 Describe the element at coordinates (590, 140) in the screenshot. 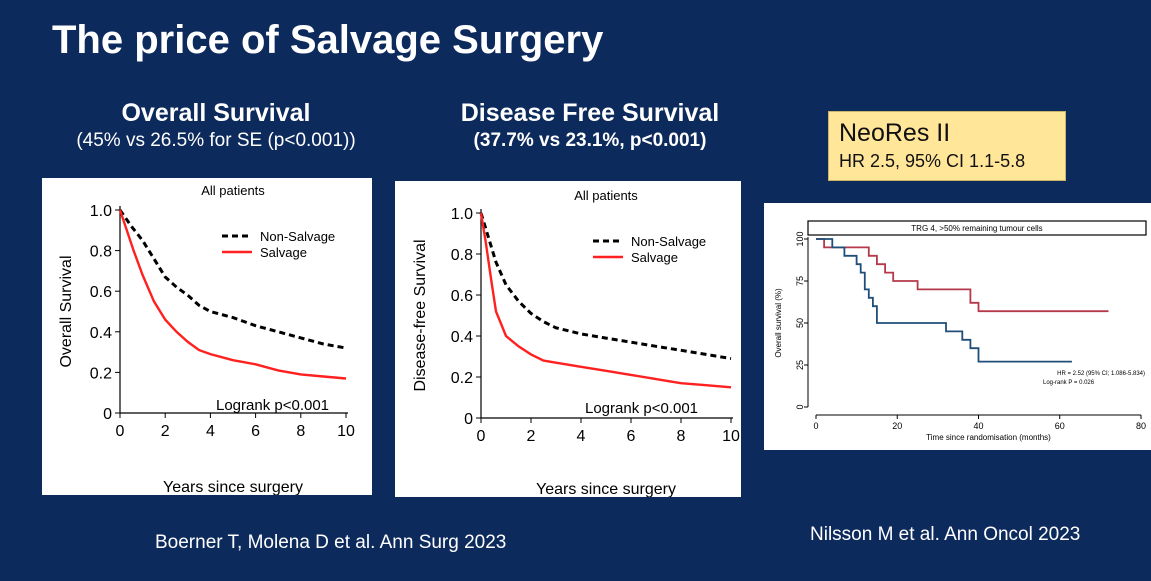

I see `dfs-subheading: (37.7% vs 23.1%, p<0.001)` at that location.